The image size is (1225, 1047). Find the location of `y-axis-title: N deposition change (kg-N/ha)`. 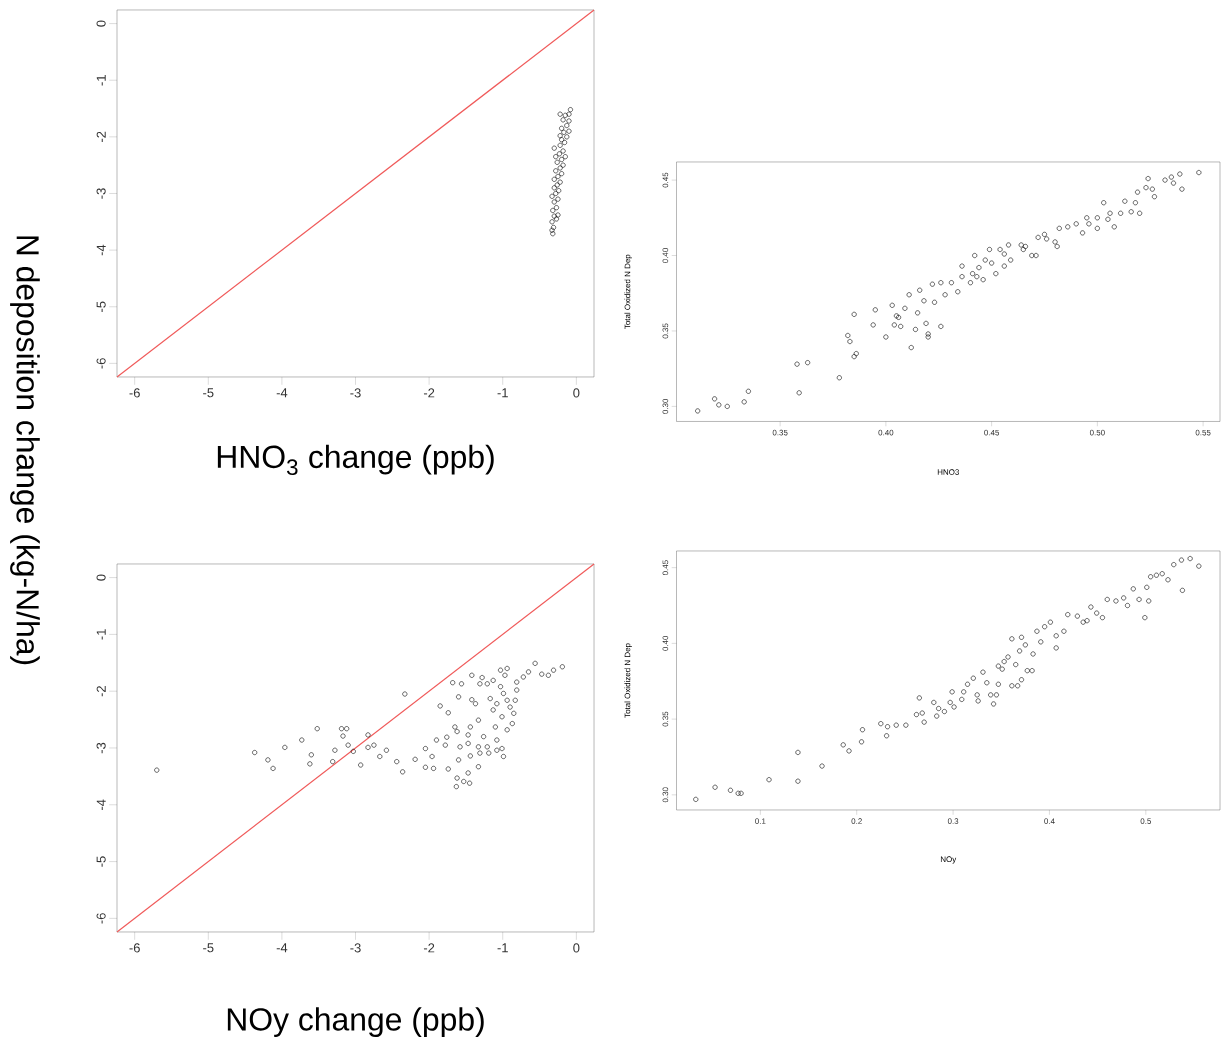

y-axis-title: N deposition change (kg-N/ha) is located at coordinates (25, 450).